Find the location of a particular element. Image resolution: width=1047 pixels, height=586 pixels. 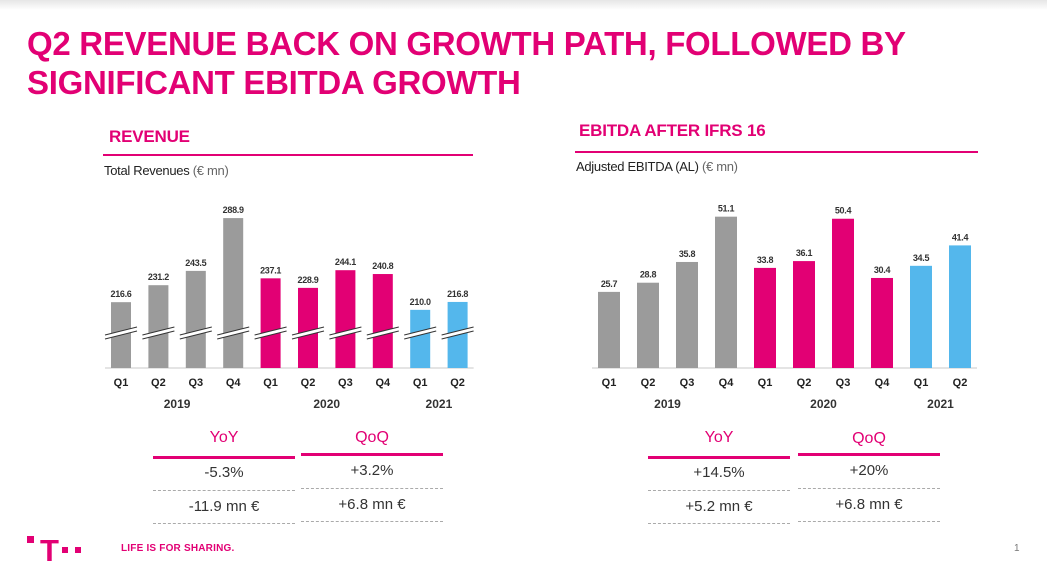

revenue-category-label: Q1 is located at coordinates (420, 383).